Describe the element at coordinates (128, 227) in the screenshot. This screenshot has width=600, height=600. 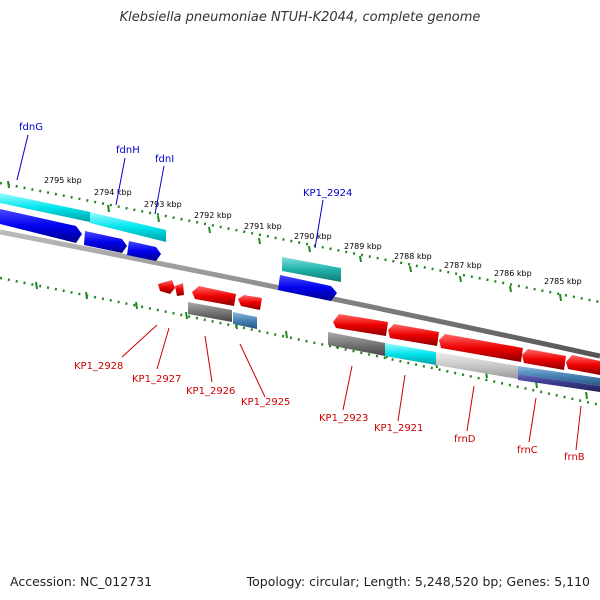
I see `gene-fdnH-feature` at that location.